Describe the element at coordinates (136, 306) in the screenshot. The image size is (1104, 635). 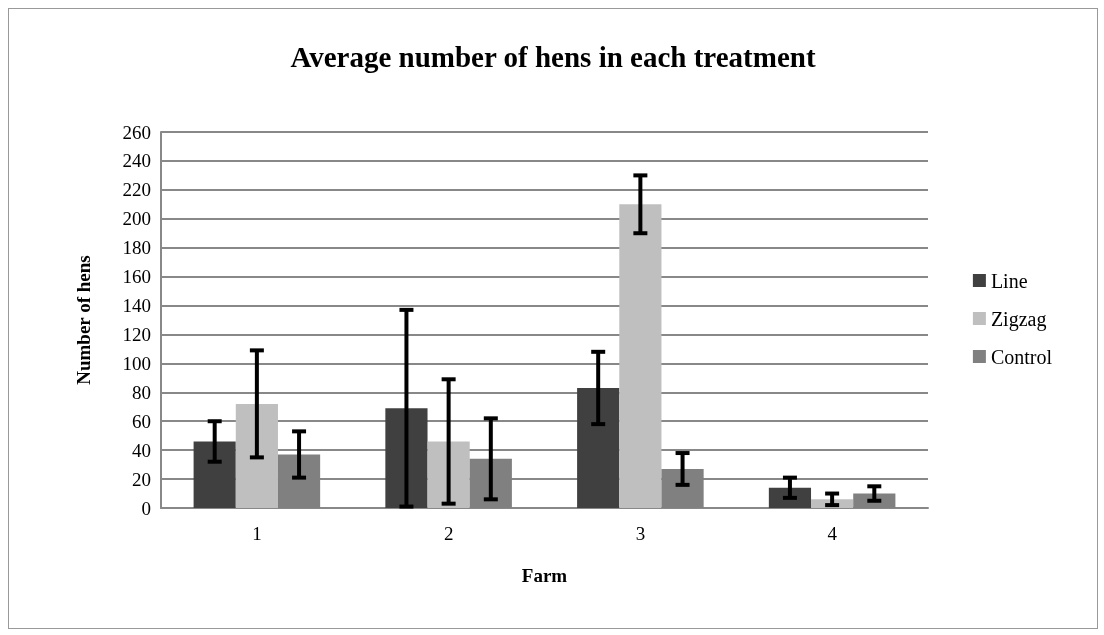
I see `y-tick-label: 140` at that location.